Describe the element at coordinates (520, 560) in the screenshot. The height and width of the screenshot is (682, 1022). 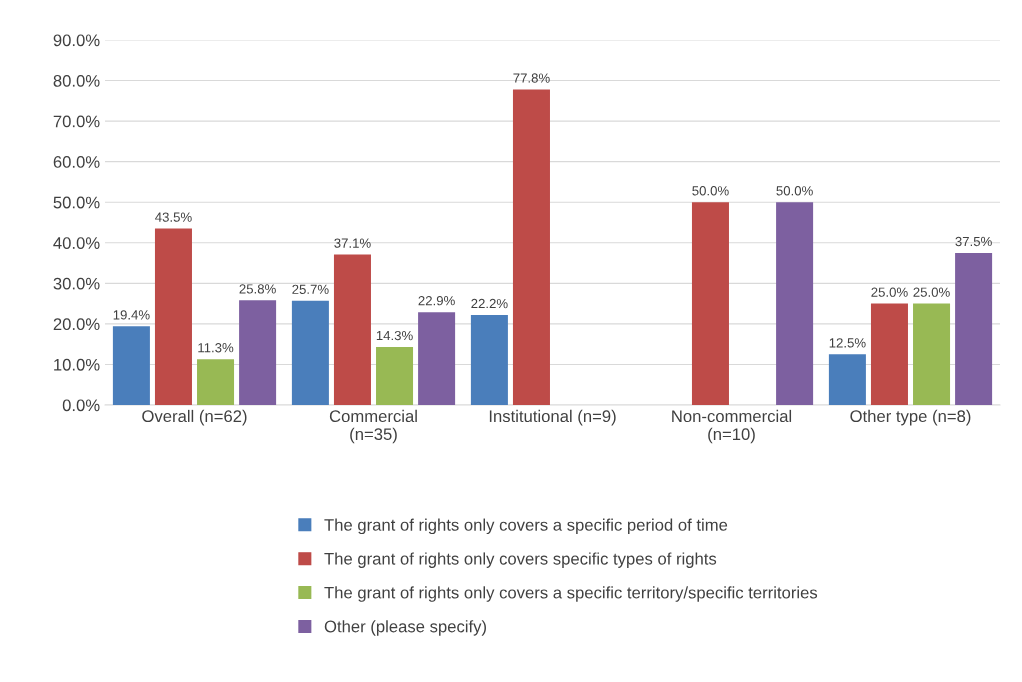
I see `legend-label: The grant of rights only covers specific types of rights` at that location.